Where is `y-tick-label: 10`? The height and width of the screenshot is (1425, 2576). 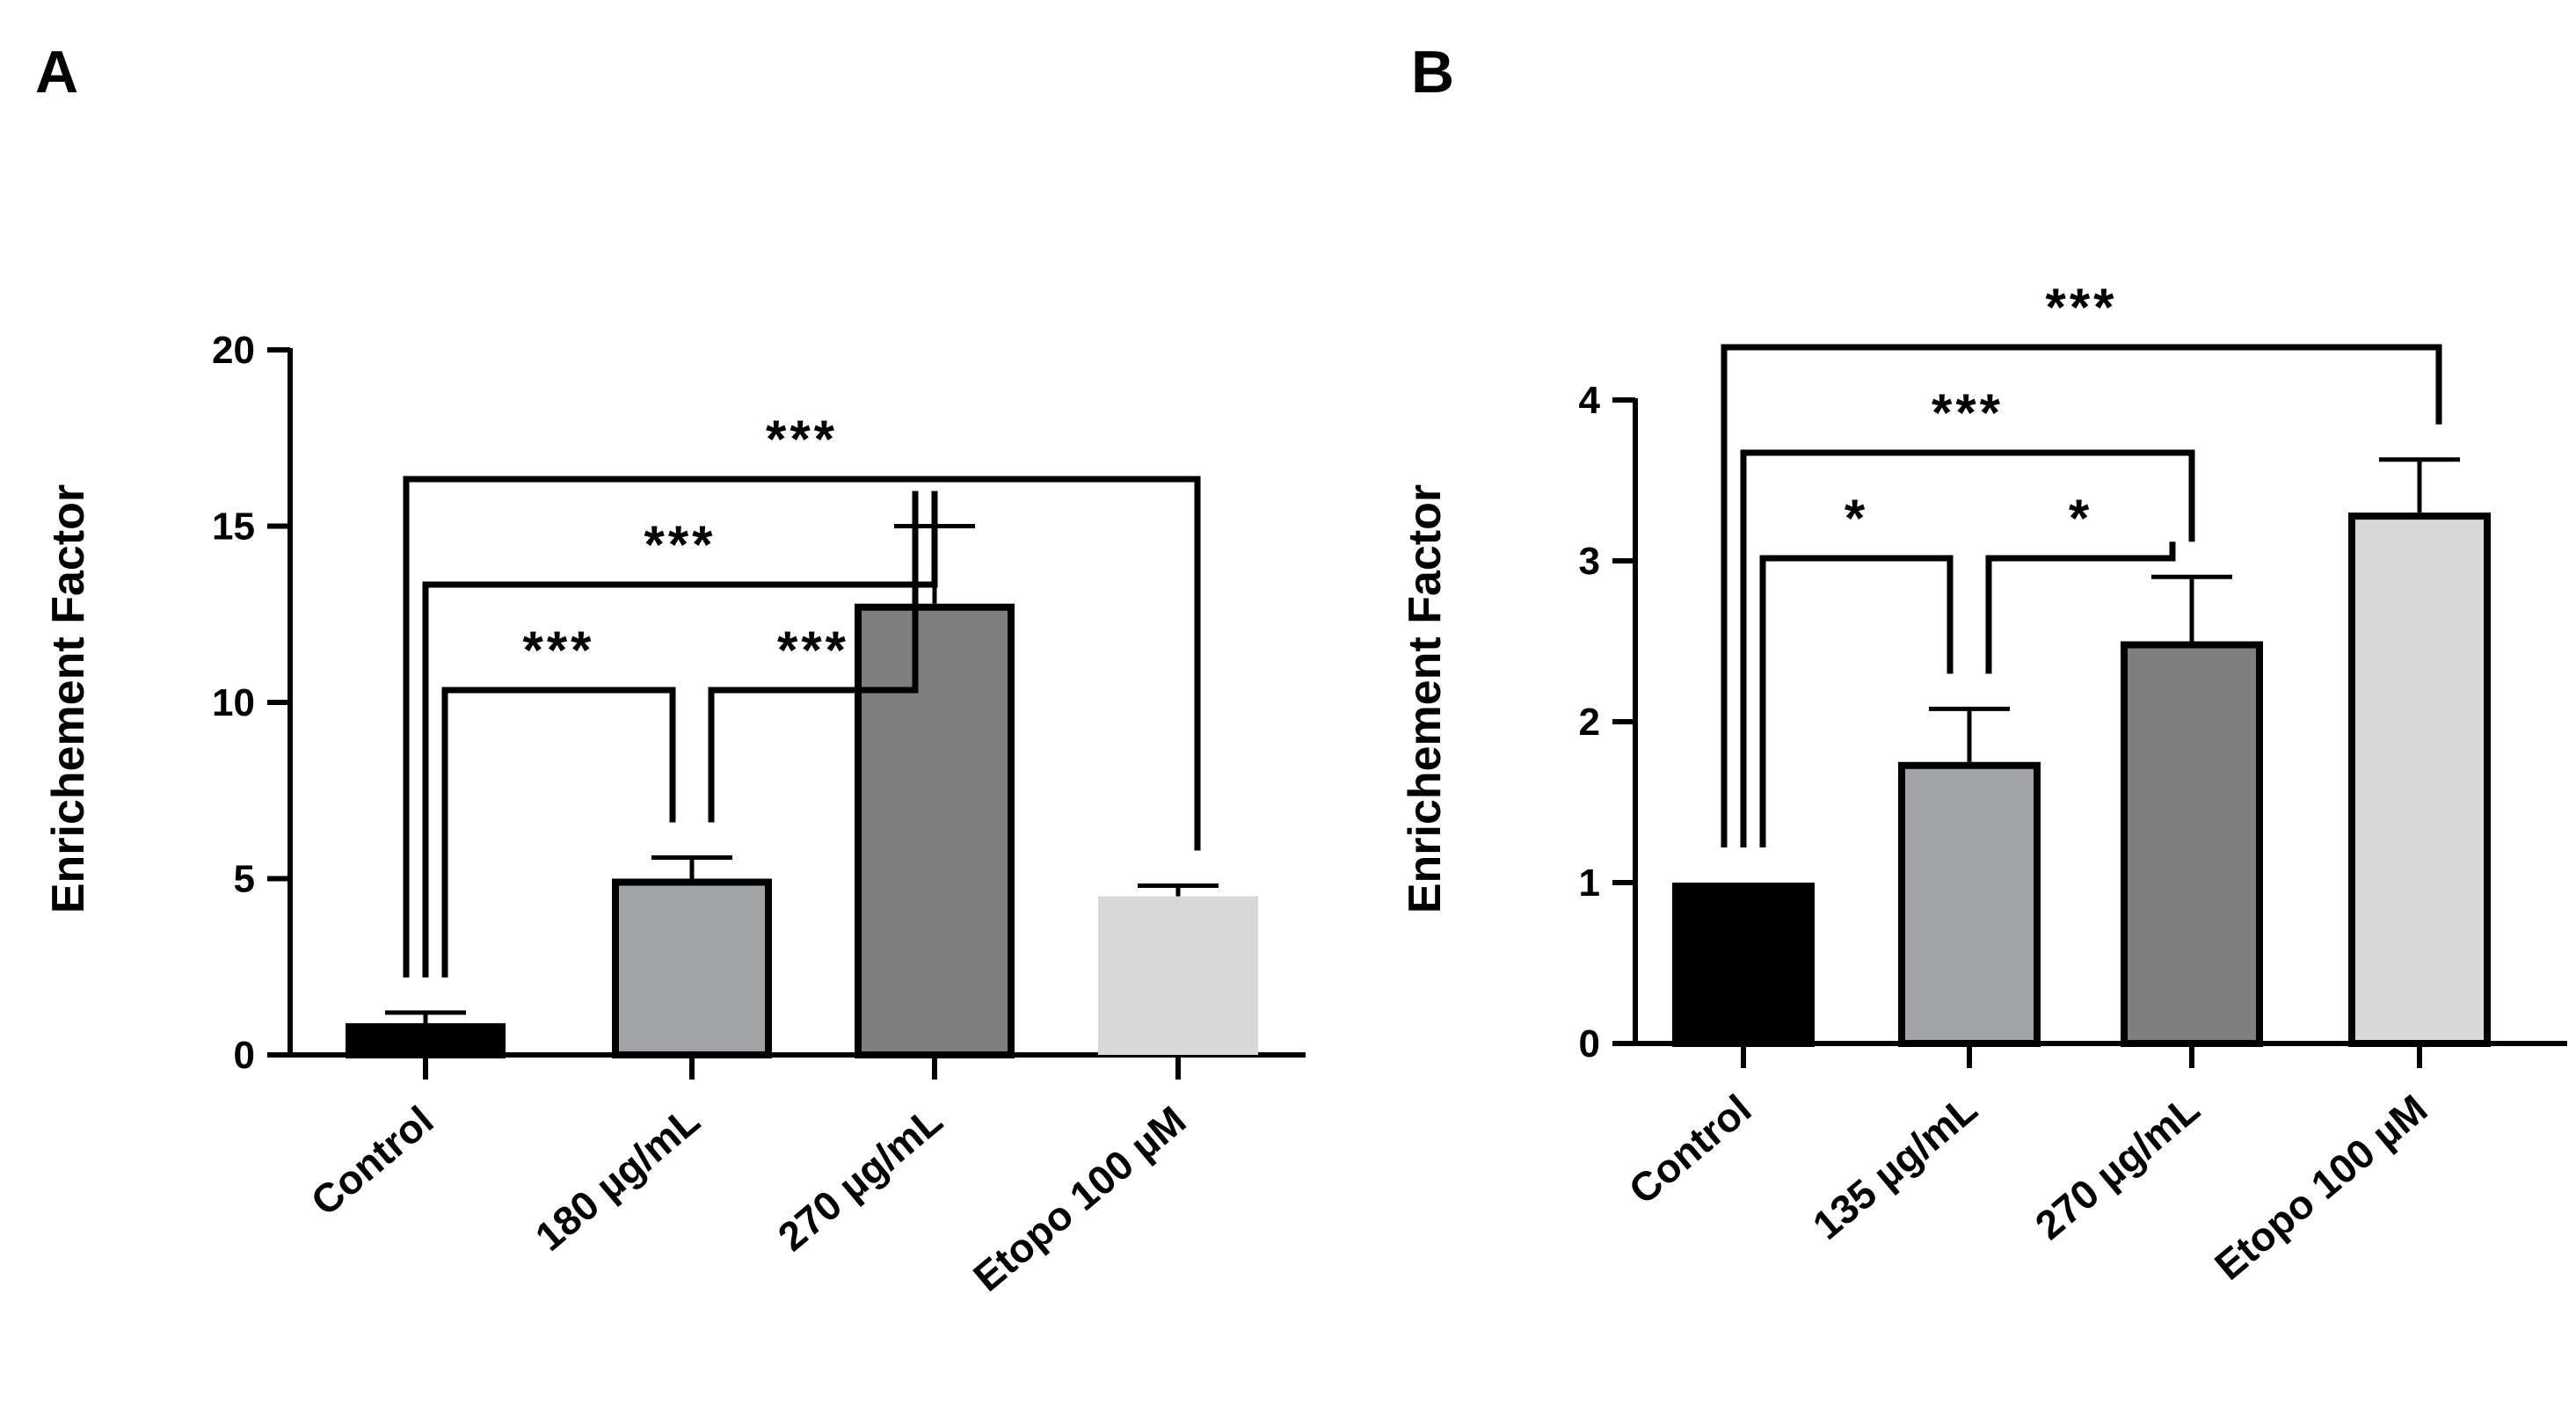
y-tick-label: 10 is located at coordinates (234, 702).